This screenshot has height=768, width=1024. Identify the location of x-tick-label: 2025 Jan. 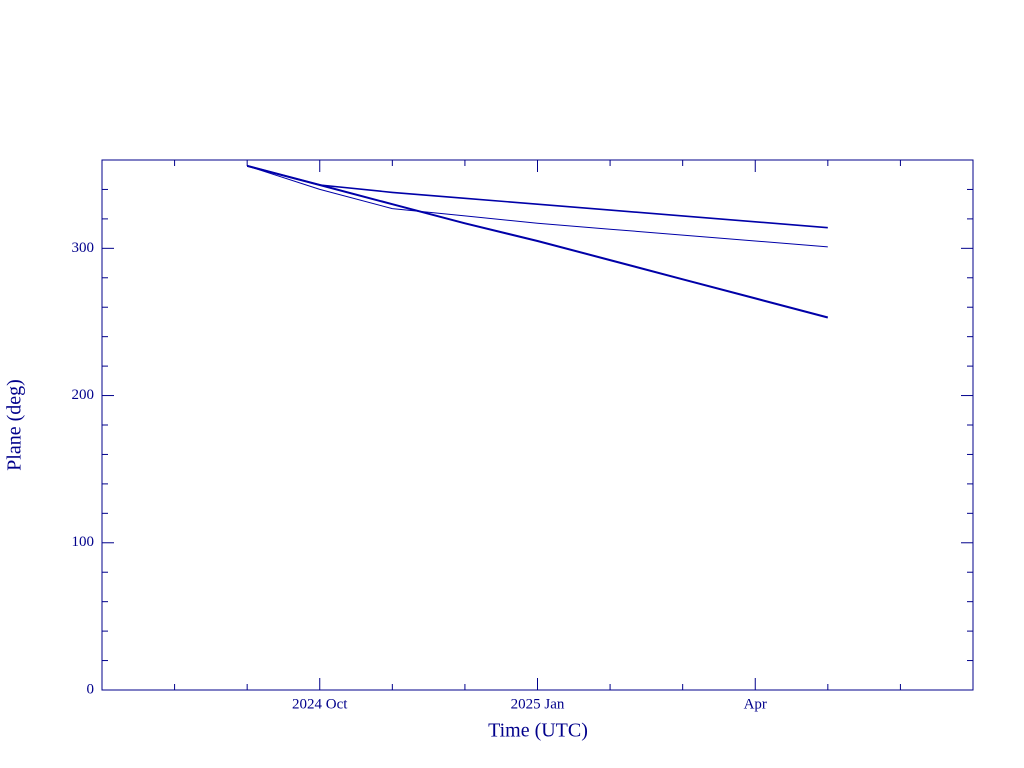
(538, 704).